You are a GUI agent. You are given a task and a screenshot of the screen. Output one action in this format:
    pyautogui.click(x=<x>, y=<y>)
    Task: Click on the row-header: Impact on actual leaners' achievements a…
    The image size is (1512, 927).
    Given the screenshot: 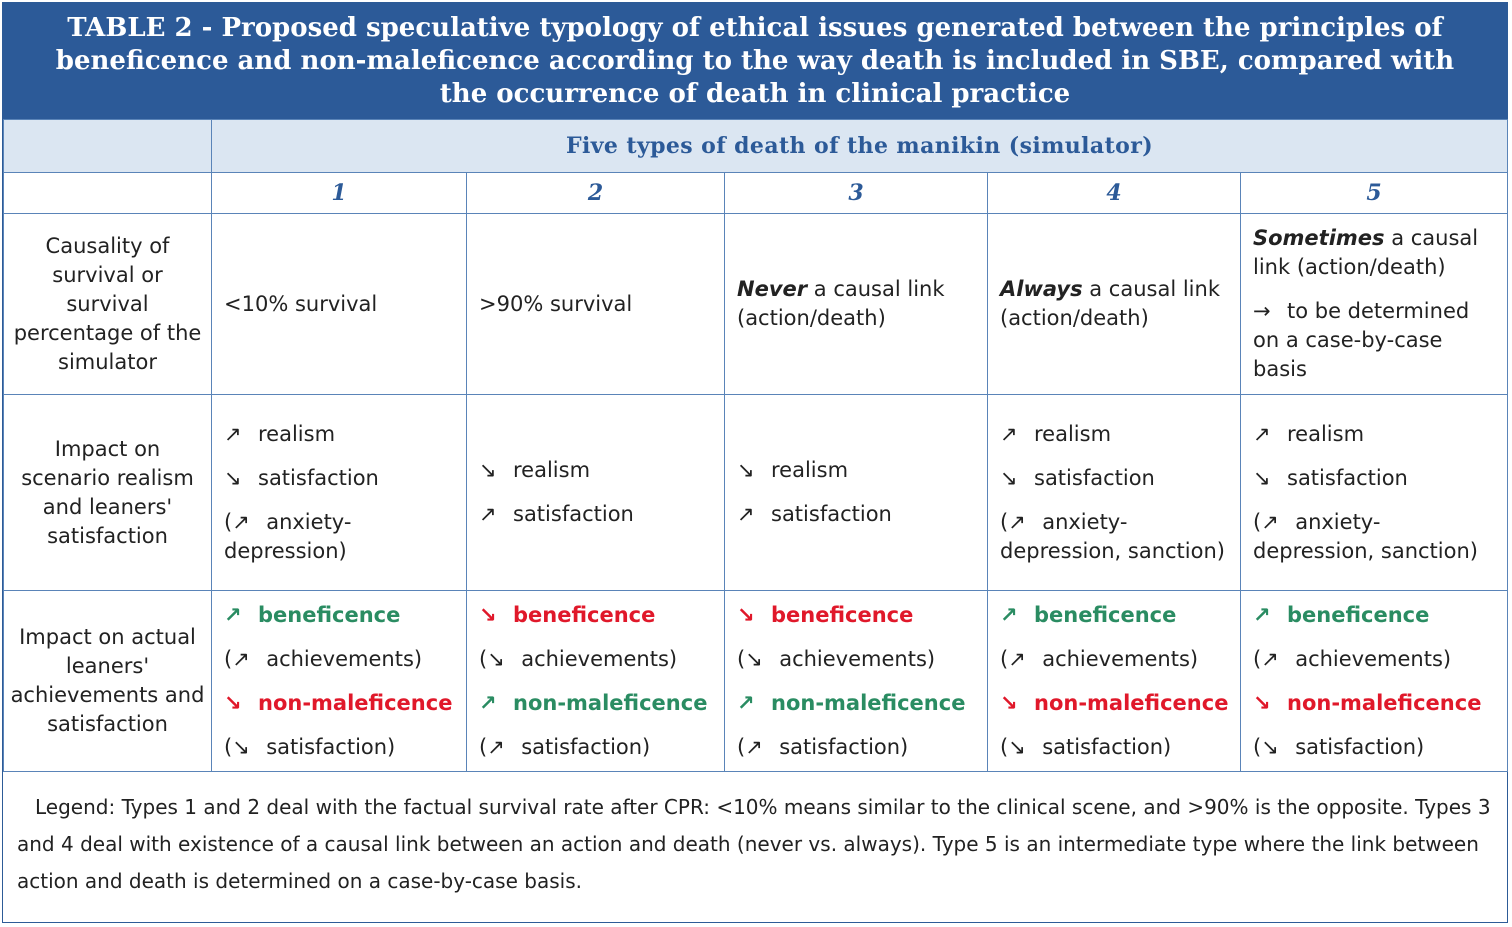 What is the action you would take?
    pyautogui.click(x=107, y=681)
    